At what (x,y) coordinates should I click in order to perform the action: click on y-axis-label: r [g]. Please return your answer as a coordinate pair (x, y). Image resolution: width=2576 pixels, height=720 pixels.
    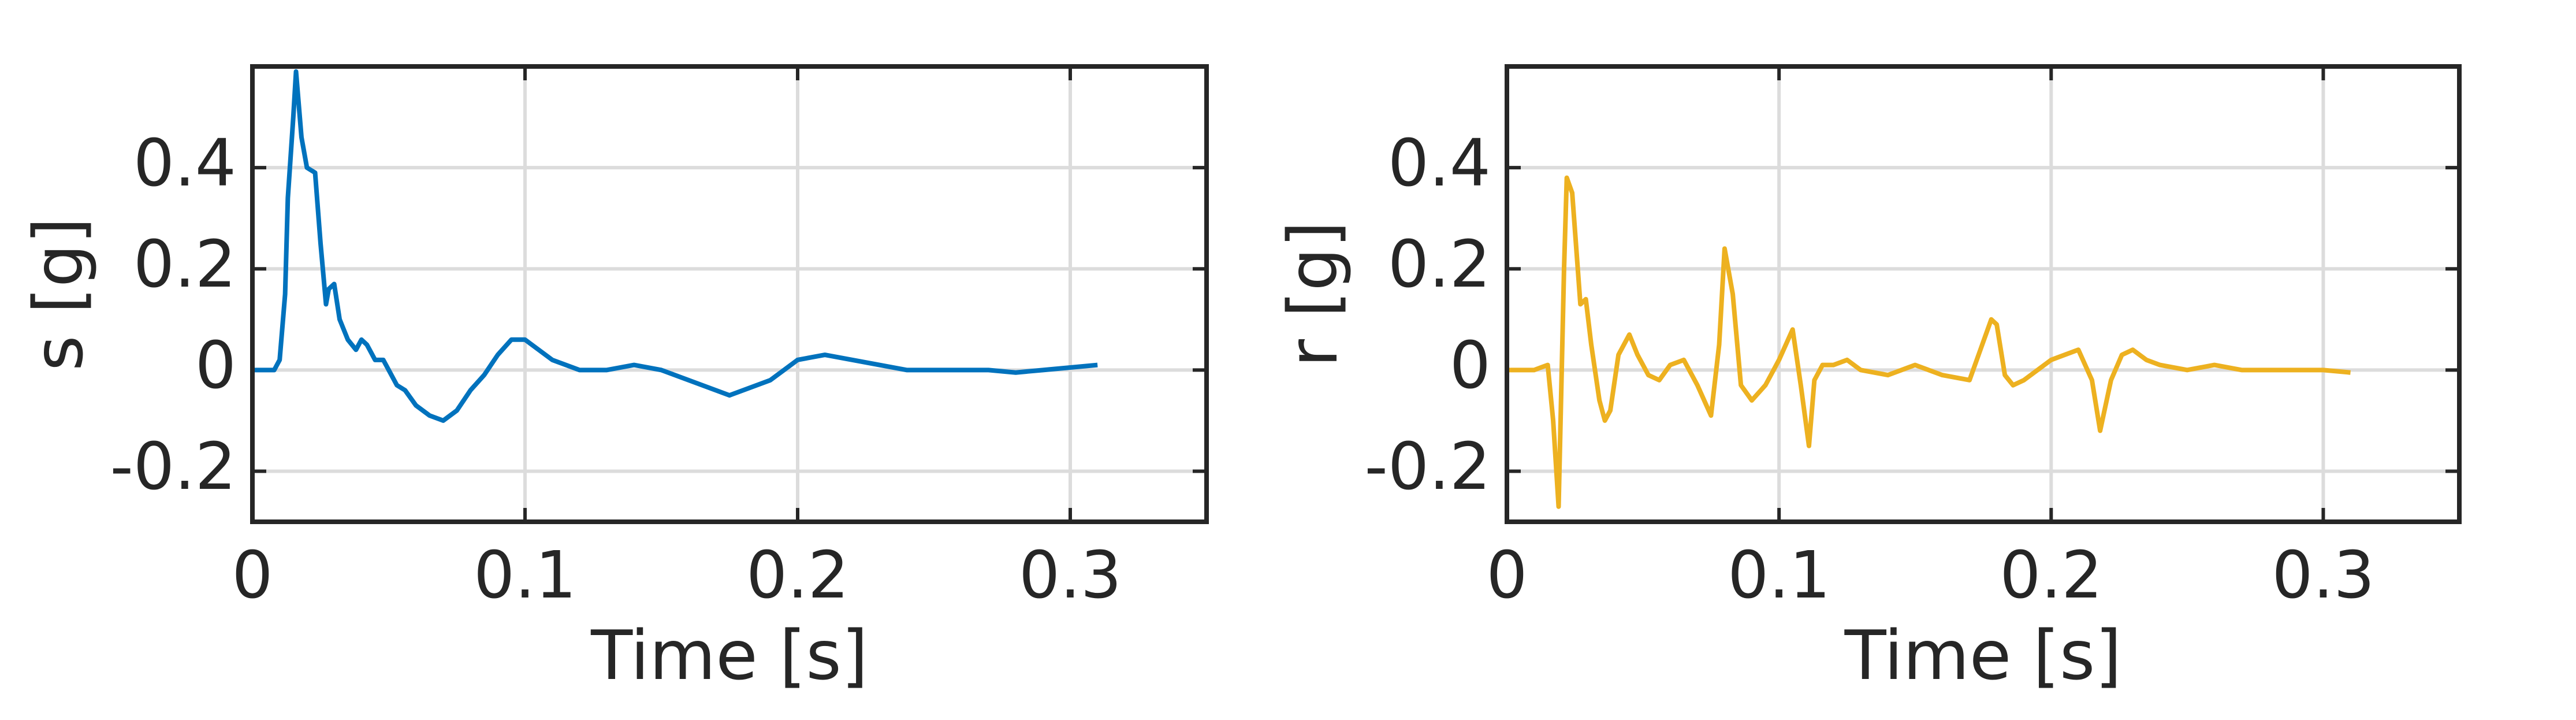
    Looking at the image, I should click on (1313, 294).